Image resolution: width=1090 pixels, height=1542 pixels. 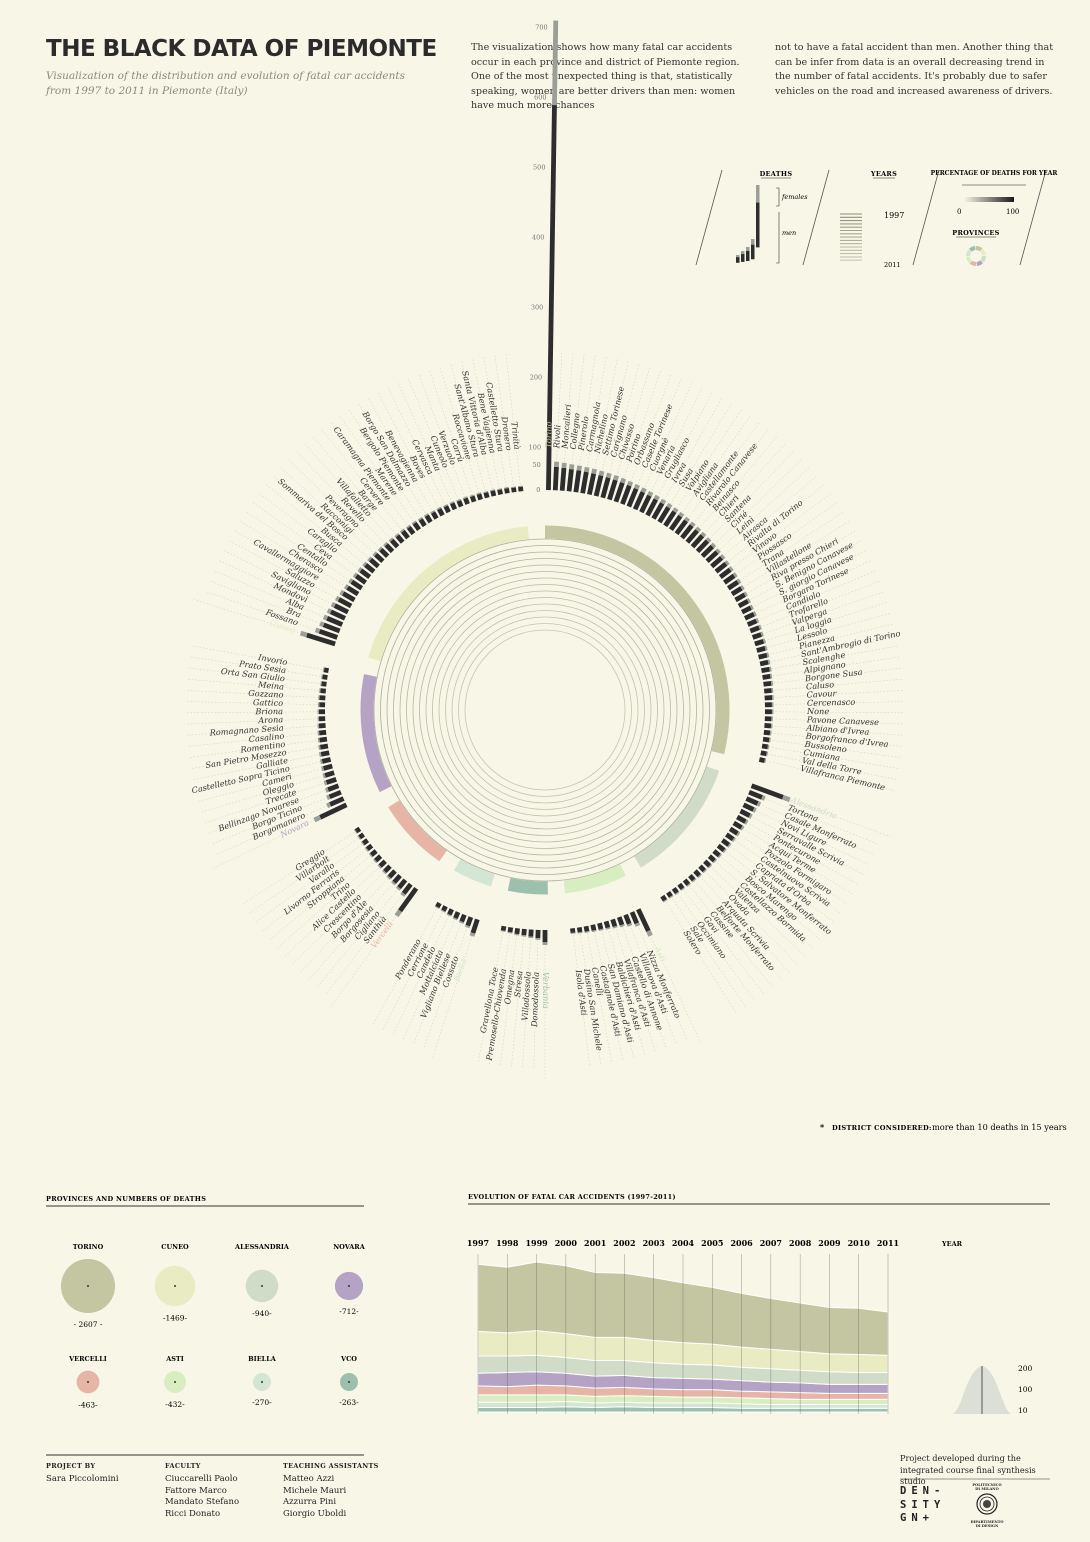 What do you see at coordinates (349, 1402) in the screenshot?
I see `bubble-value: -263-` at bounding box center [349, 1402].